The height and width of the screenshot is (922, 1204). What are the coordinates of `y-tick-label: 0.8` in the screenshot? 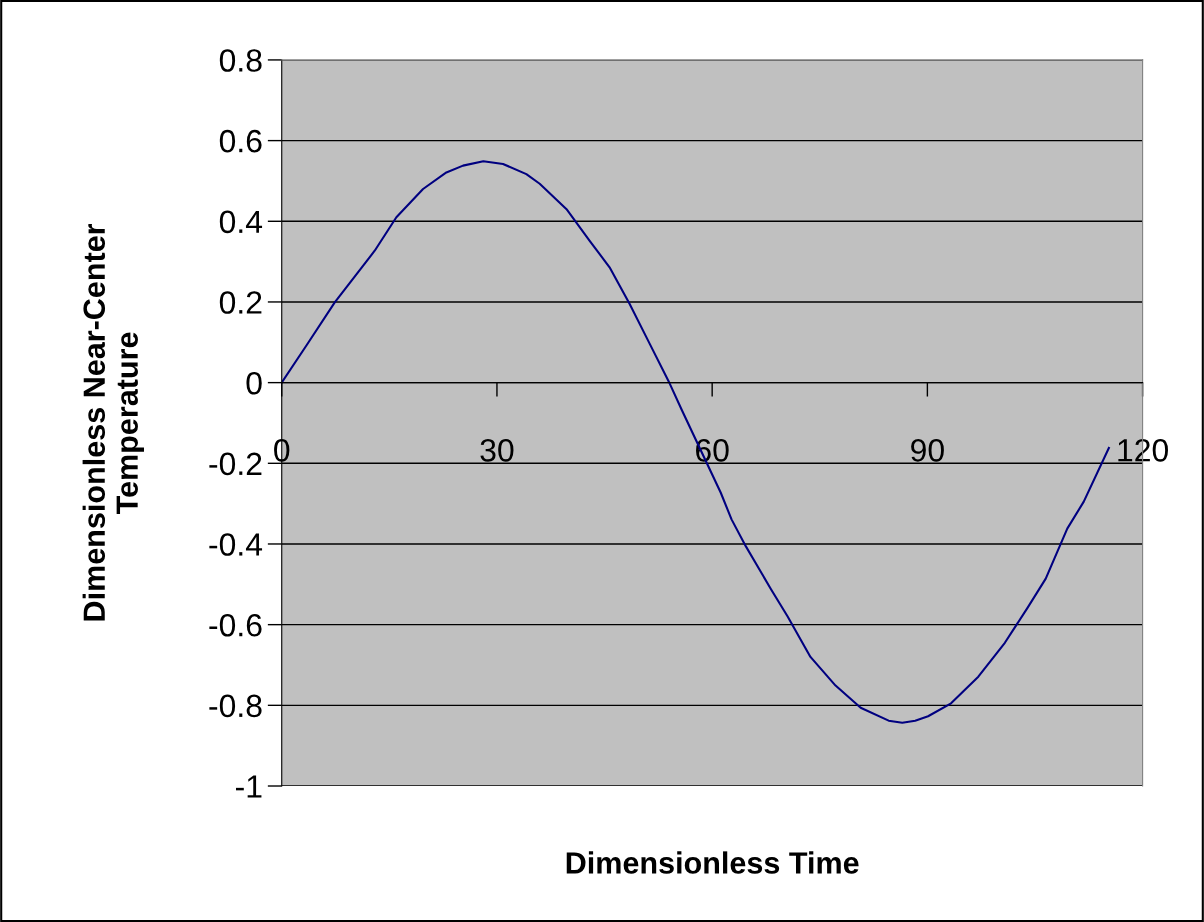 It's located at (240, 60).